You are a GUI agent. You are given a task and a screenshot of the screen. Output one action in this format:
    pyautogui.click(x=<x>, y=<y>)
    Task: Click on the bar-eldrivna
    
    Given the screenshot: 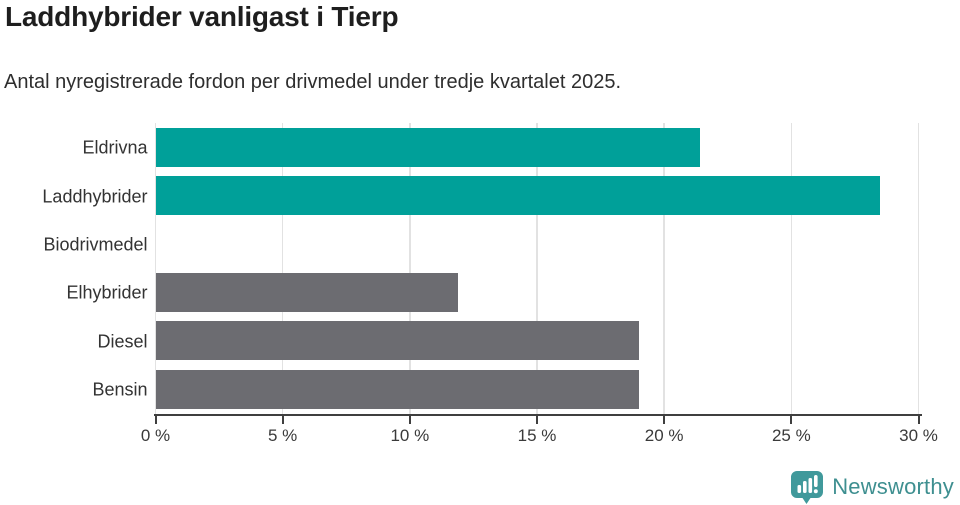 What is the action you would take?
    pyautogui.click(x=427, y=147)
    